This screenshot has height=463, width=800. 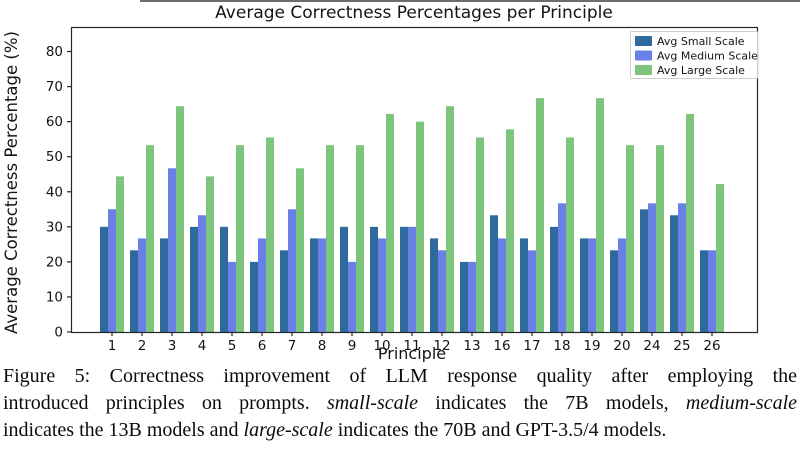 I want to click on x-tick-label: 18, so click(x=561, y=346).